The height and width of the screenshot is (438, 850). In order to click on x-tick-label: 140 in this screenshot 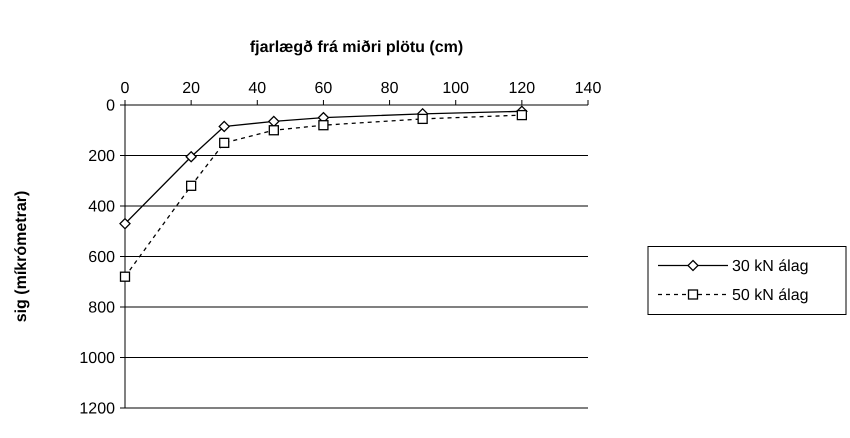, I will do `click(588, 88)`.